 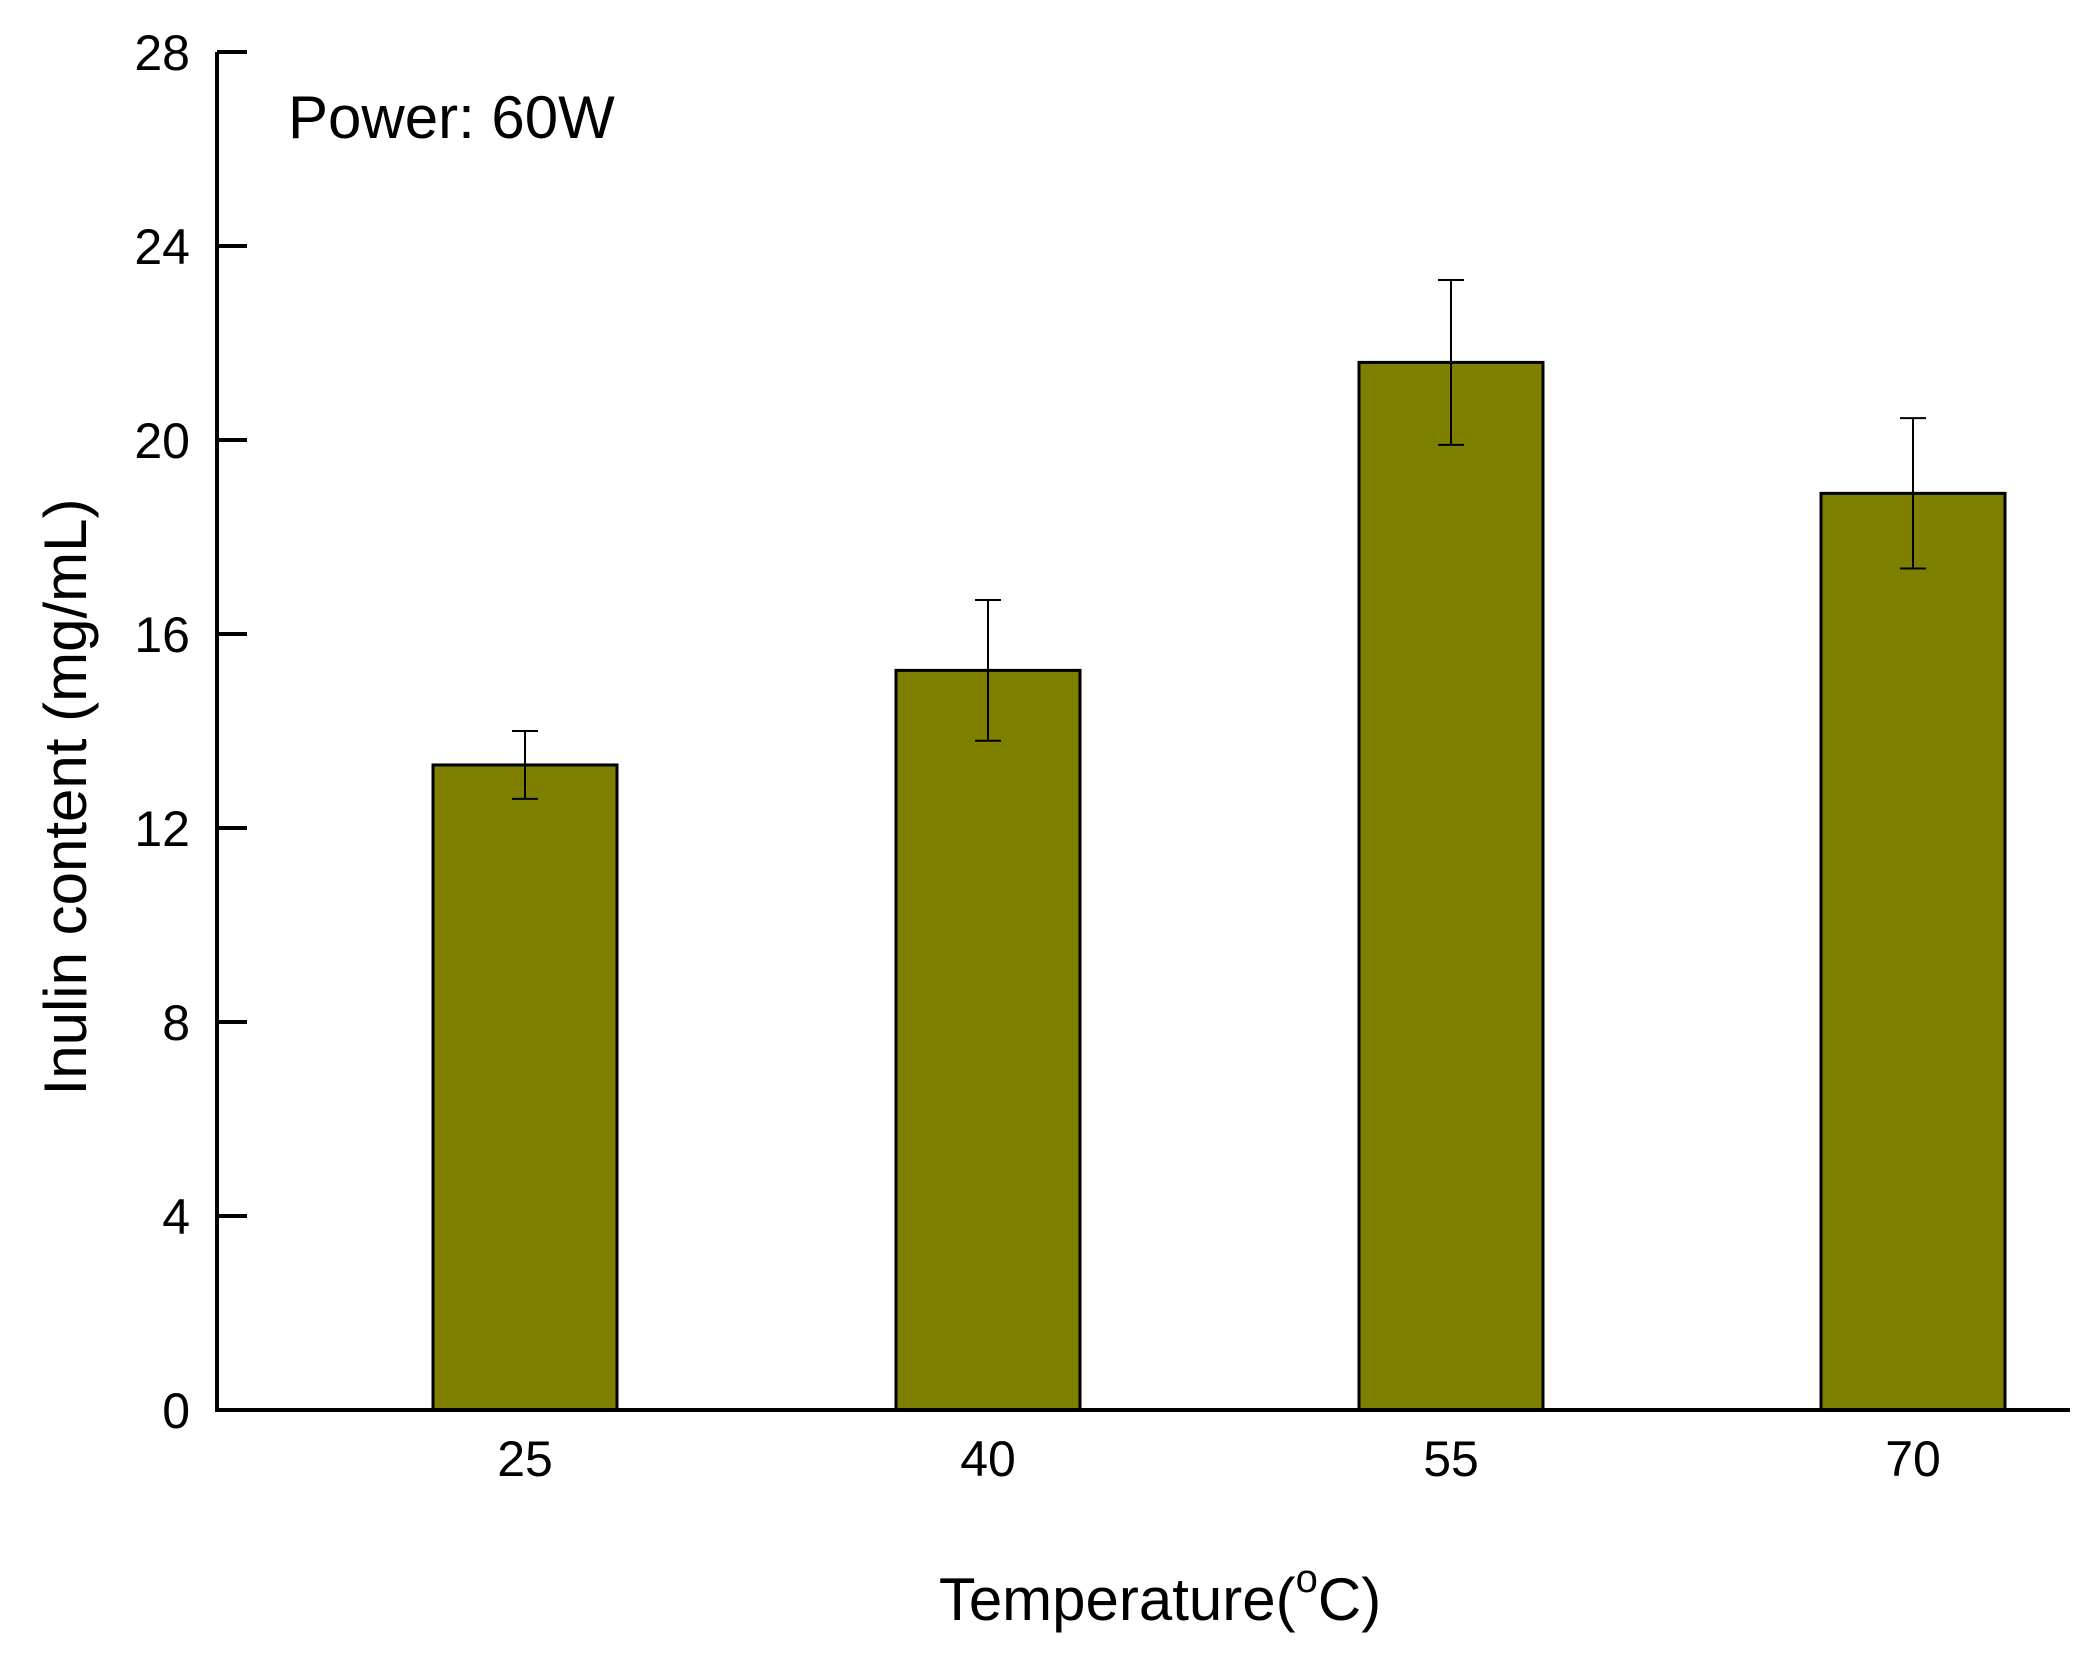 I want to click on y-tick-label: 24, so click(x=162, y=247).